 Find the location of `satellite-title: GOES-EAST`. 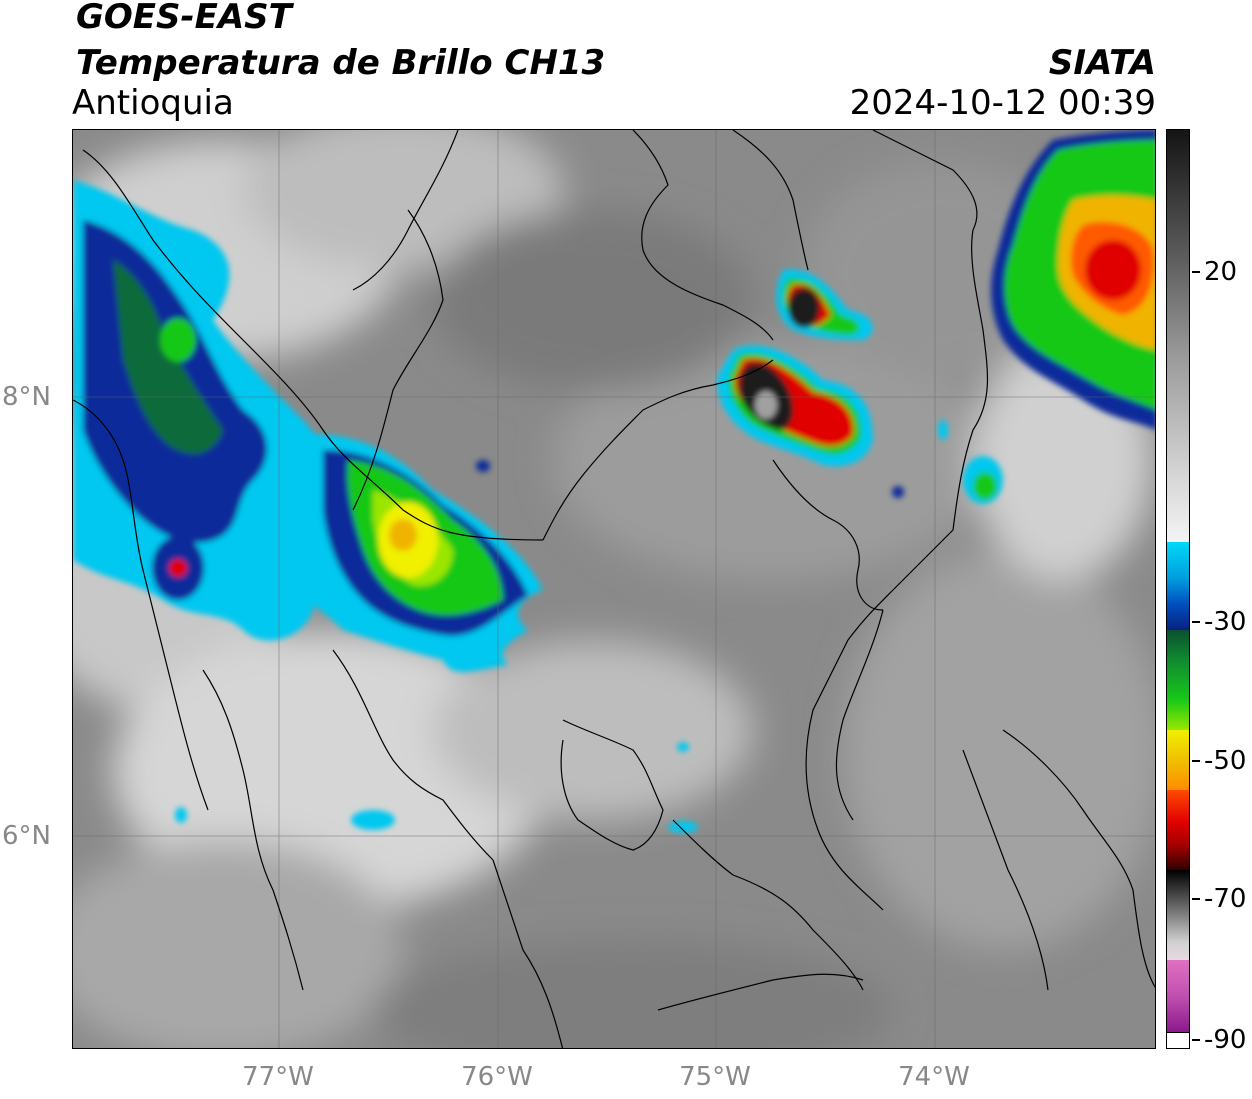

satellite-title: GOES-EAST is located at coordinates (184, 18).